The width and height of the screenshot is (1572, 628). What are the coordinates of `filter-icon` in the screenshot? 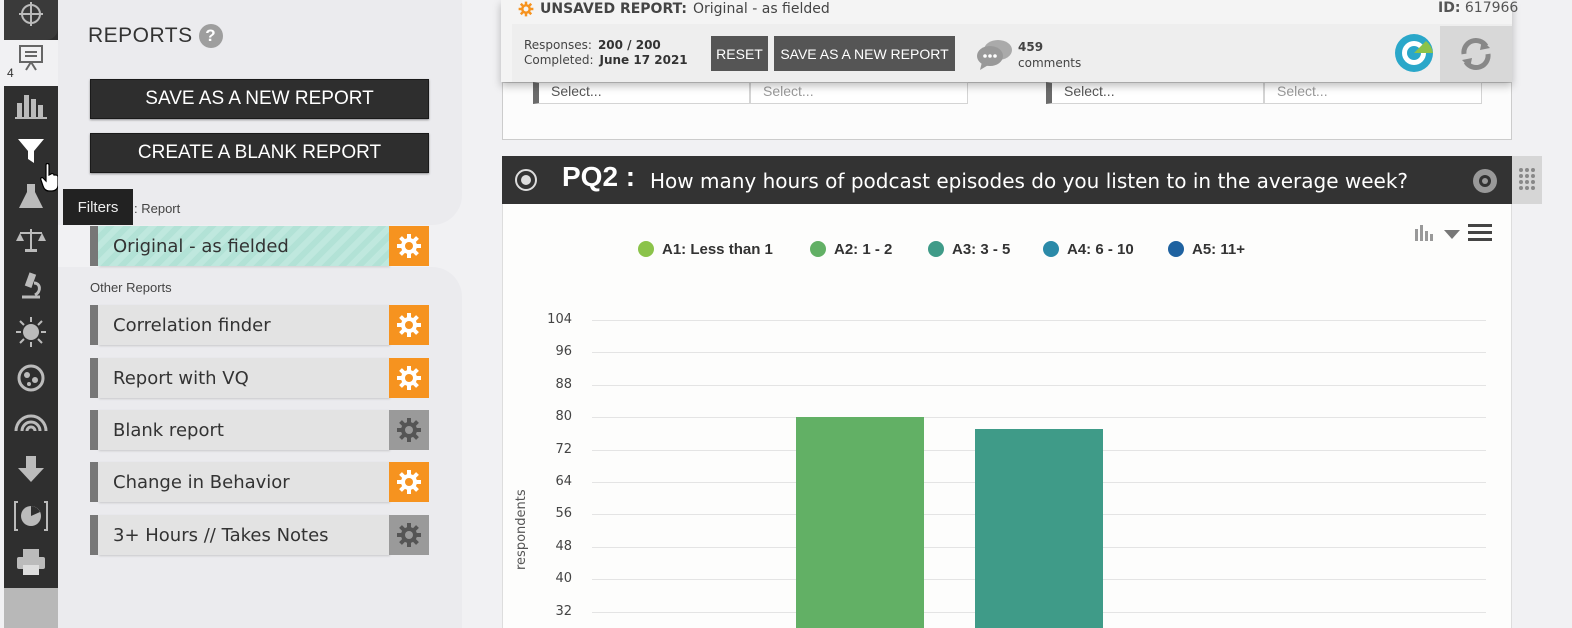 It's located at (31, 151).